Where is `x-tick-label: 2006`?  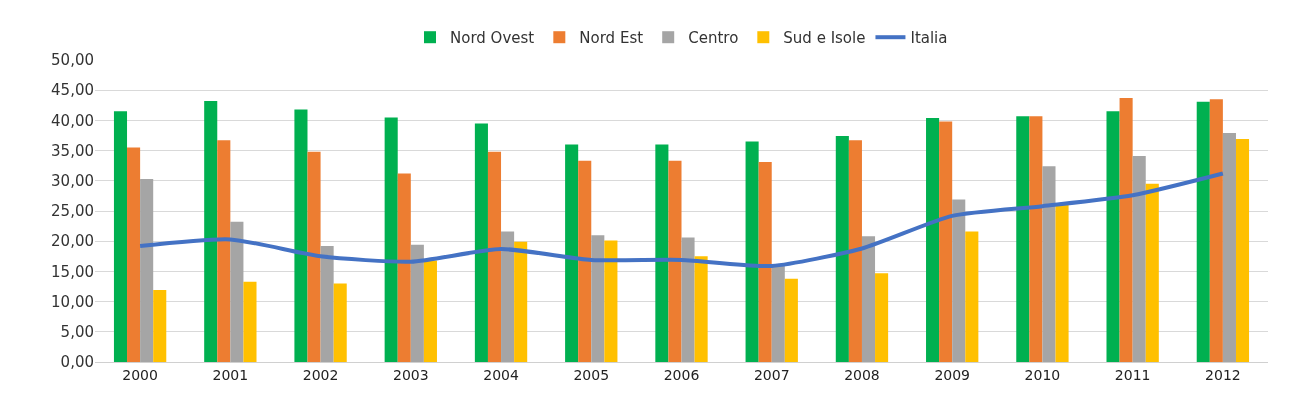
x-tick-label: 2006 is located at coordinates (681, 374).